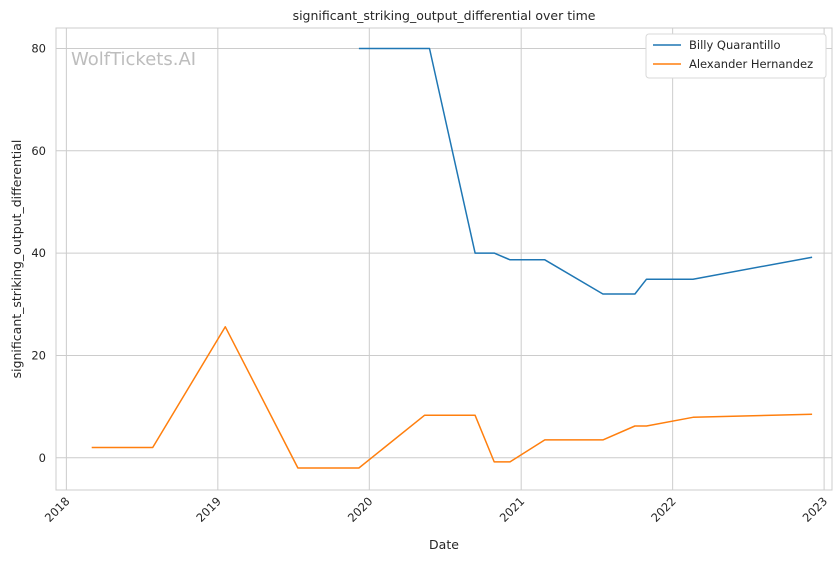 The image size is (840, 561). What do you see at coordinates (751, 64) in the screenshot?
I see `legend-label-2: Alexander Hernandez` at bounding box center [751, 64].